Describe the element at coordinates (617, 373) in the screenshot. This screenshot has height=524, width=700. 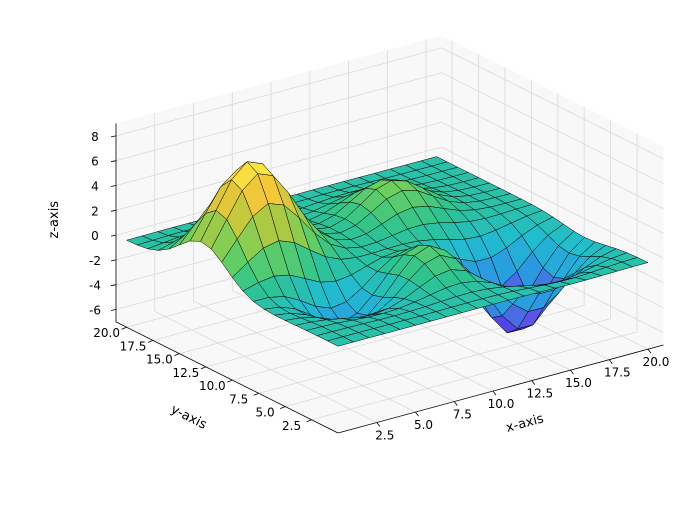
I see `x-tick-label: 17.5` at that location.